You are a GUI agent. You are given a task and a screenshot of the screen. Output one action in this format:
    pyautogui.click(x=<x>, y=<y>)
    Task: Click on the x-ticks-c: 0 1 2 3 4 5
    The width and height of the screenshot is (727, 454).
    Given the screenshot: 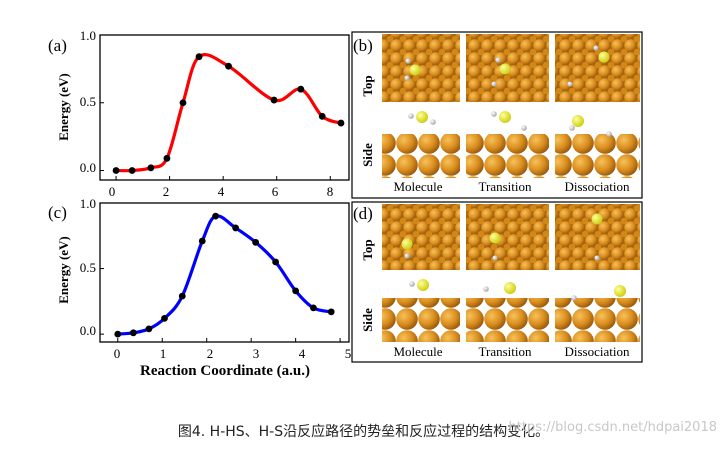 What is the action you would take?
    pyautogui.click(x=233, y=353)
    